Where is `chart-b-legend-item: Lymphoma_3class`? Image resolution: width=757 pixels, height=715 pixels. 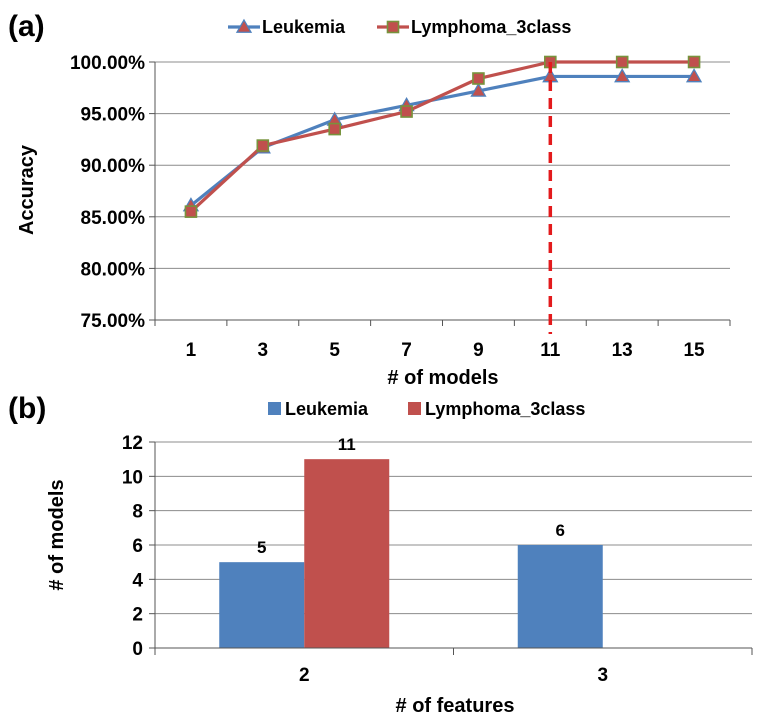 chart-b-legend-item: Lymphoma_3class is located at coordinates (496, 409).